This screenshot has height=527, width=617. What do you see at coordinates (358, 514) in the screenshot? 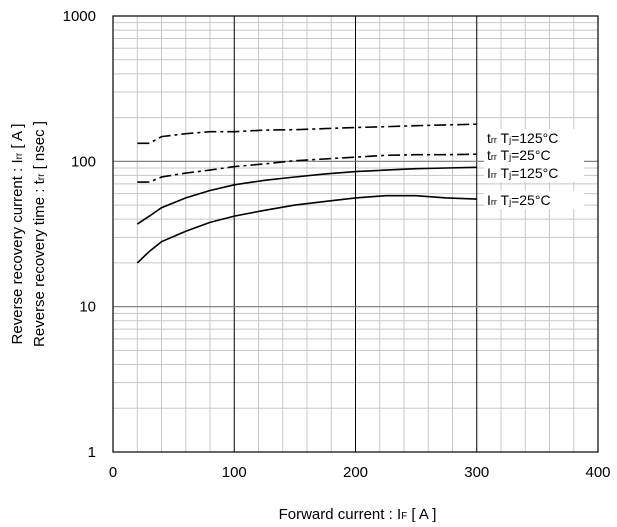
I see `x-axis-title: Forward current : IF [ A ]` at bounding box center [358, 514].